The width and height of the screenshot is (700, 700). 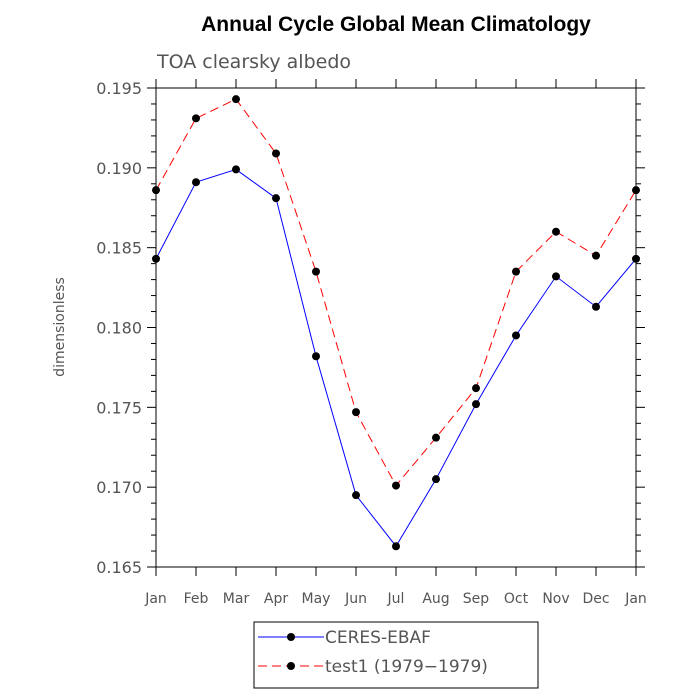 I want to click on x-tick-label: Oct, so click(x=516, y=599).